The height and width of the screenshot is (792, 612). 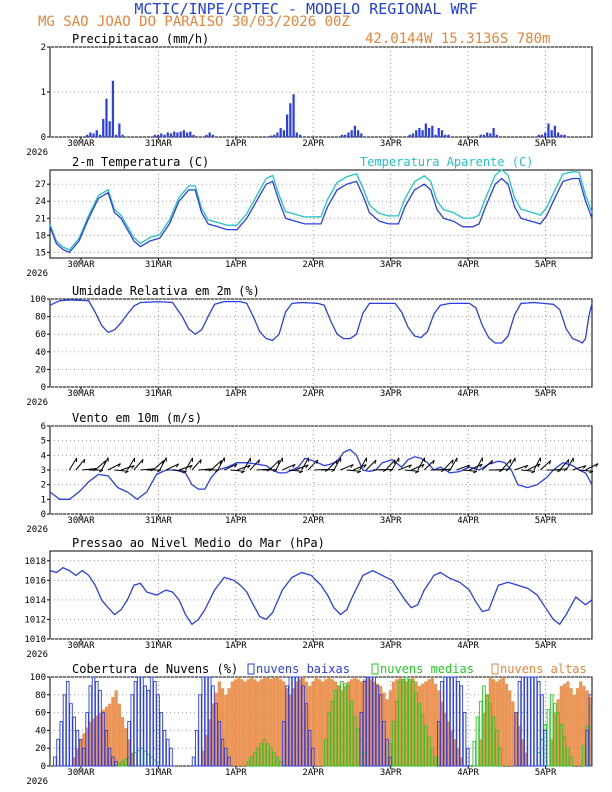 What do you see at coordinates (40, 335) in the screenshot?
I see `rh-ytick-label: 60` at bounding box center [40, 335].